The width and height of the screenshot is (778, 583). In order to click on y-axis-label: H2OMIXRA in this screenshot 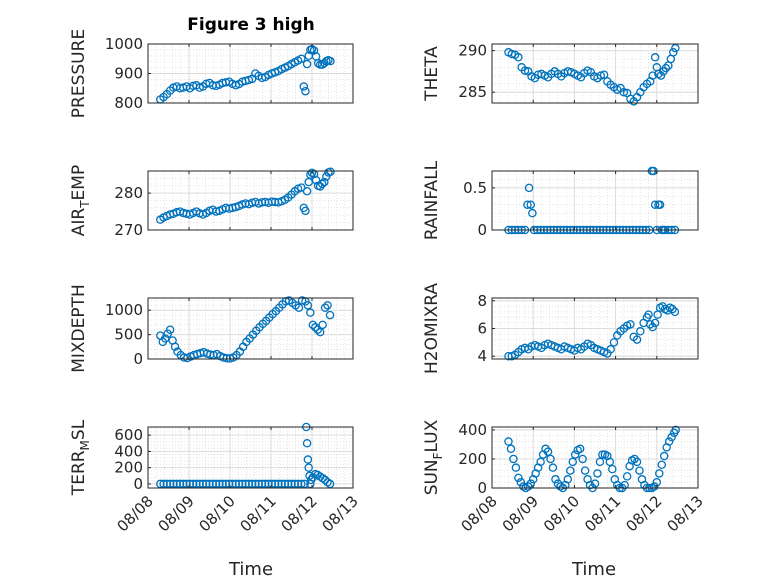, I will do `click(432, 328)`.